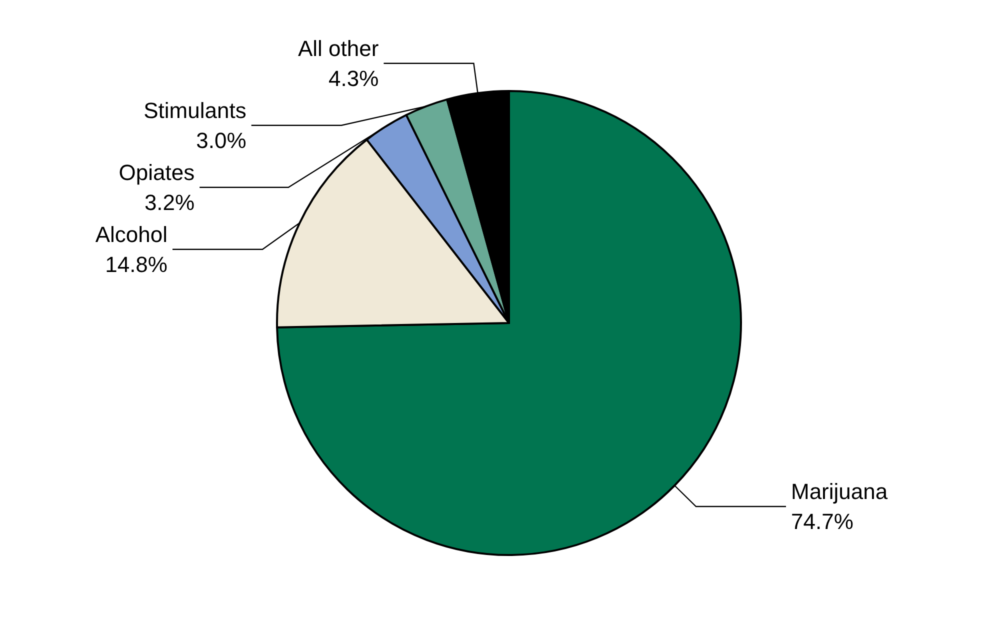 This screenshot has width=1000, height=626. I want to click on data-label: 3.2%, so click(169, 202).